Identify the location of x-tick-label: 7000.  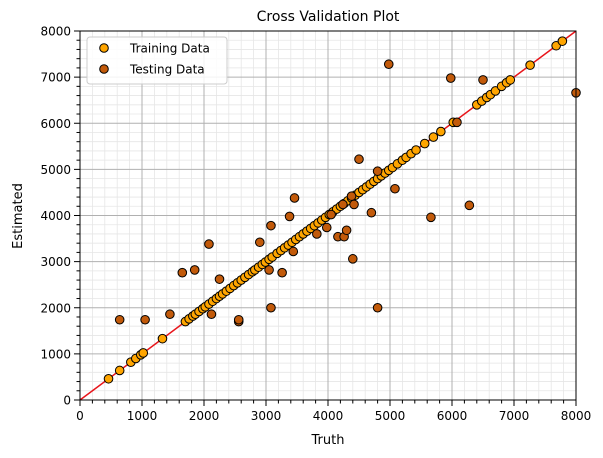
(514, 416).